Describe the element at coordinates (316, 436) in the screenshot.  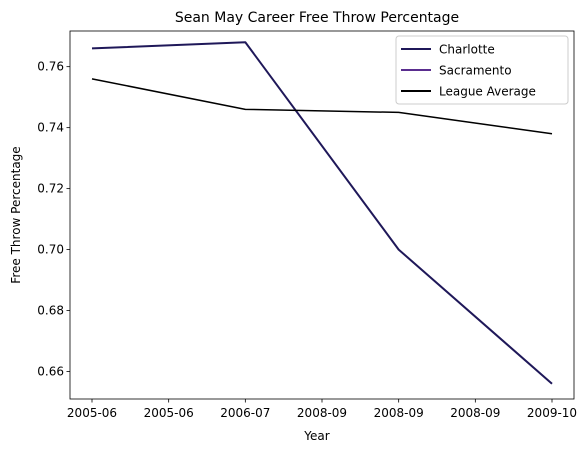
I see `x-axis-label: Year` at that location.